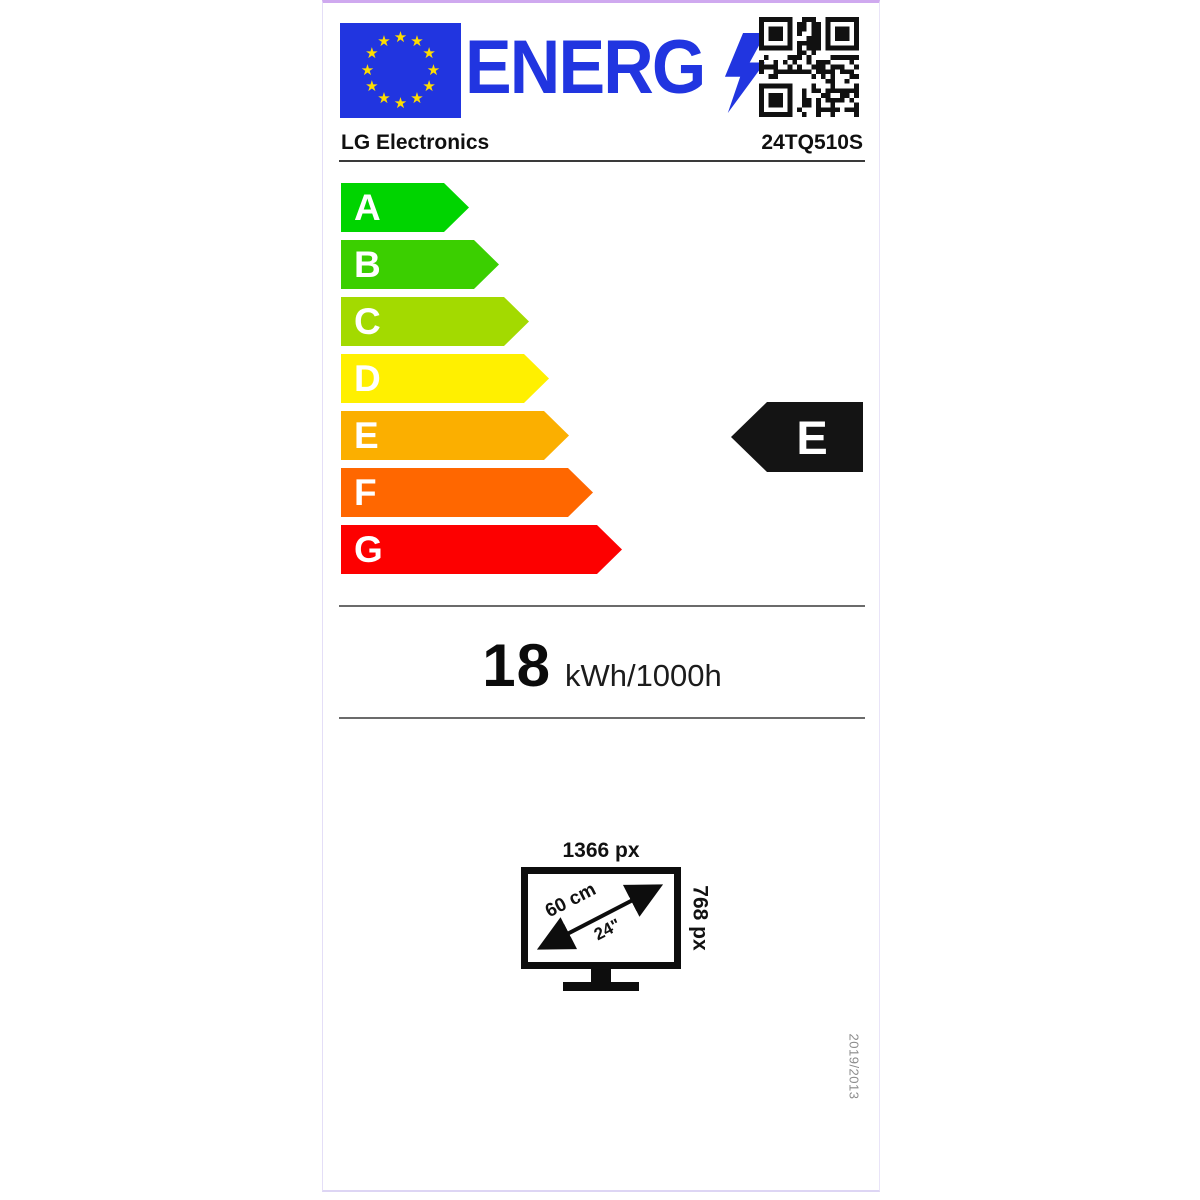 This screenshot has width=1200, height=1200. I want to click on class-e-label: E, so click(366, 435).